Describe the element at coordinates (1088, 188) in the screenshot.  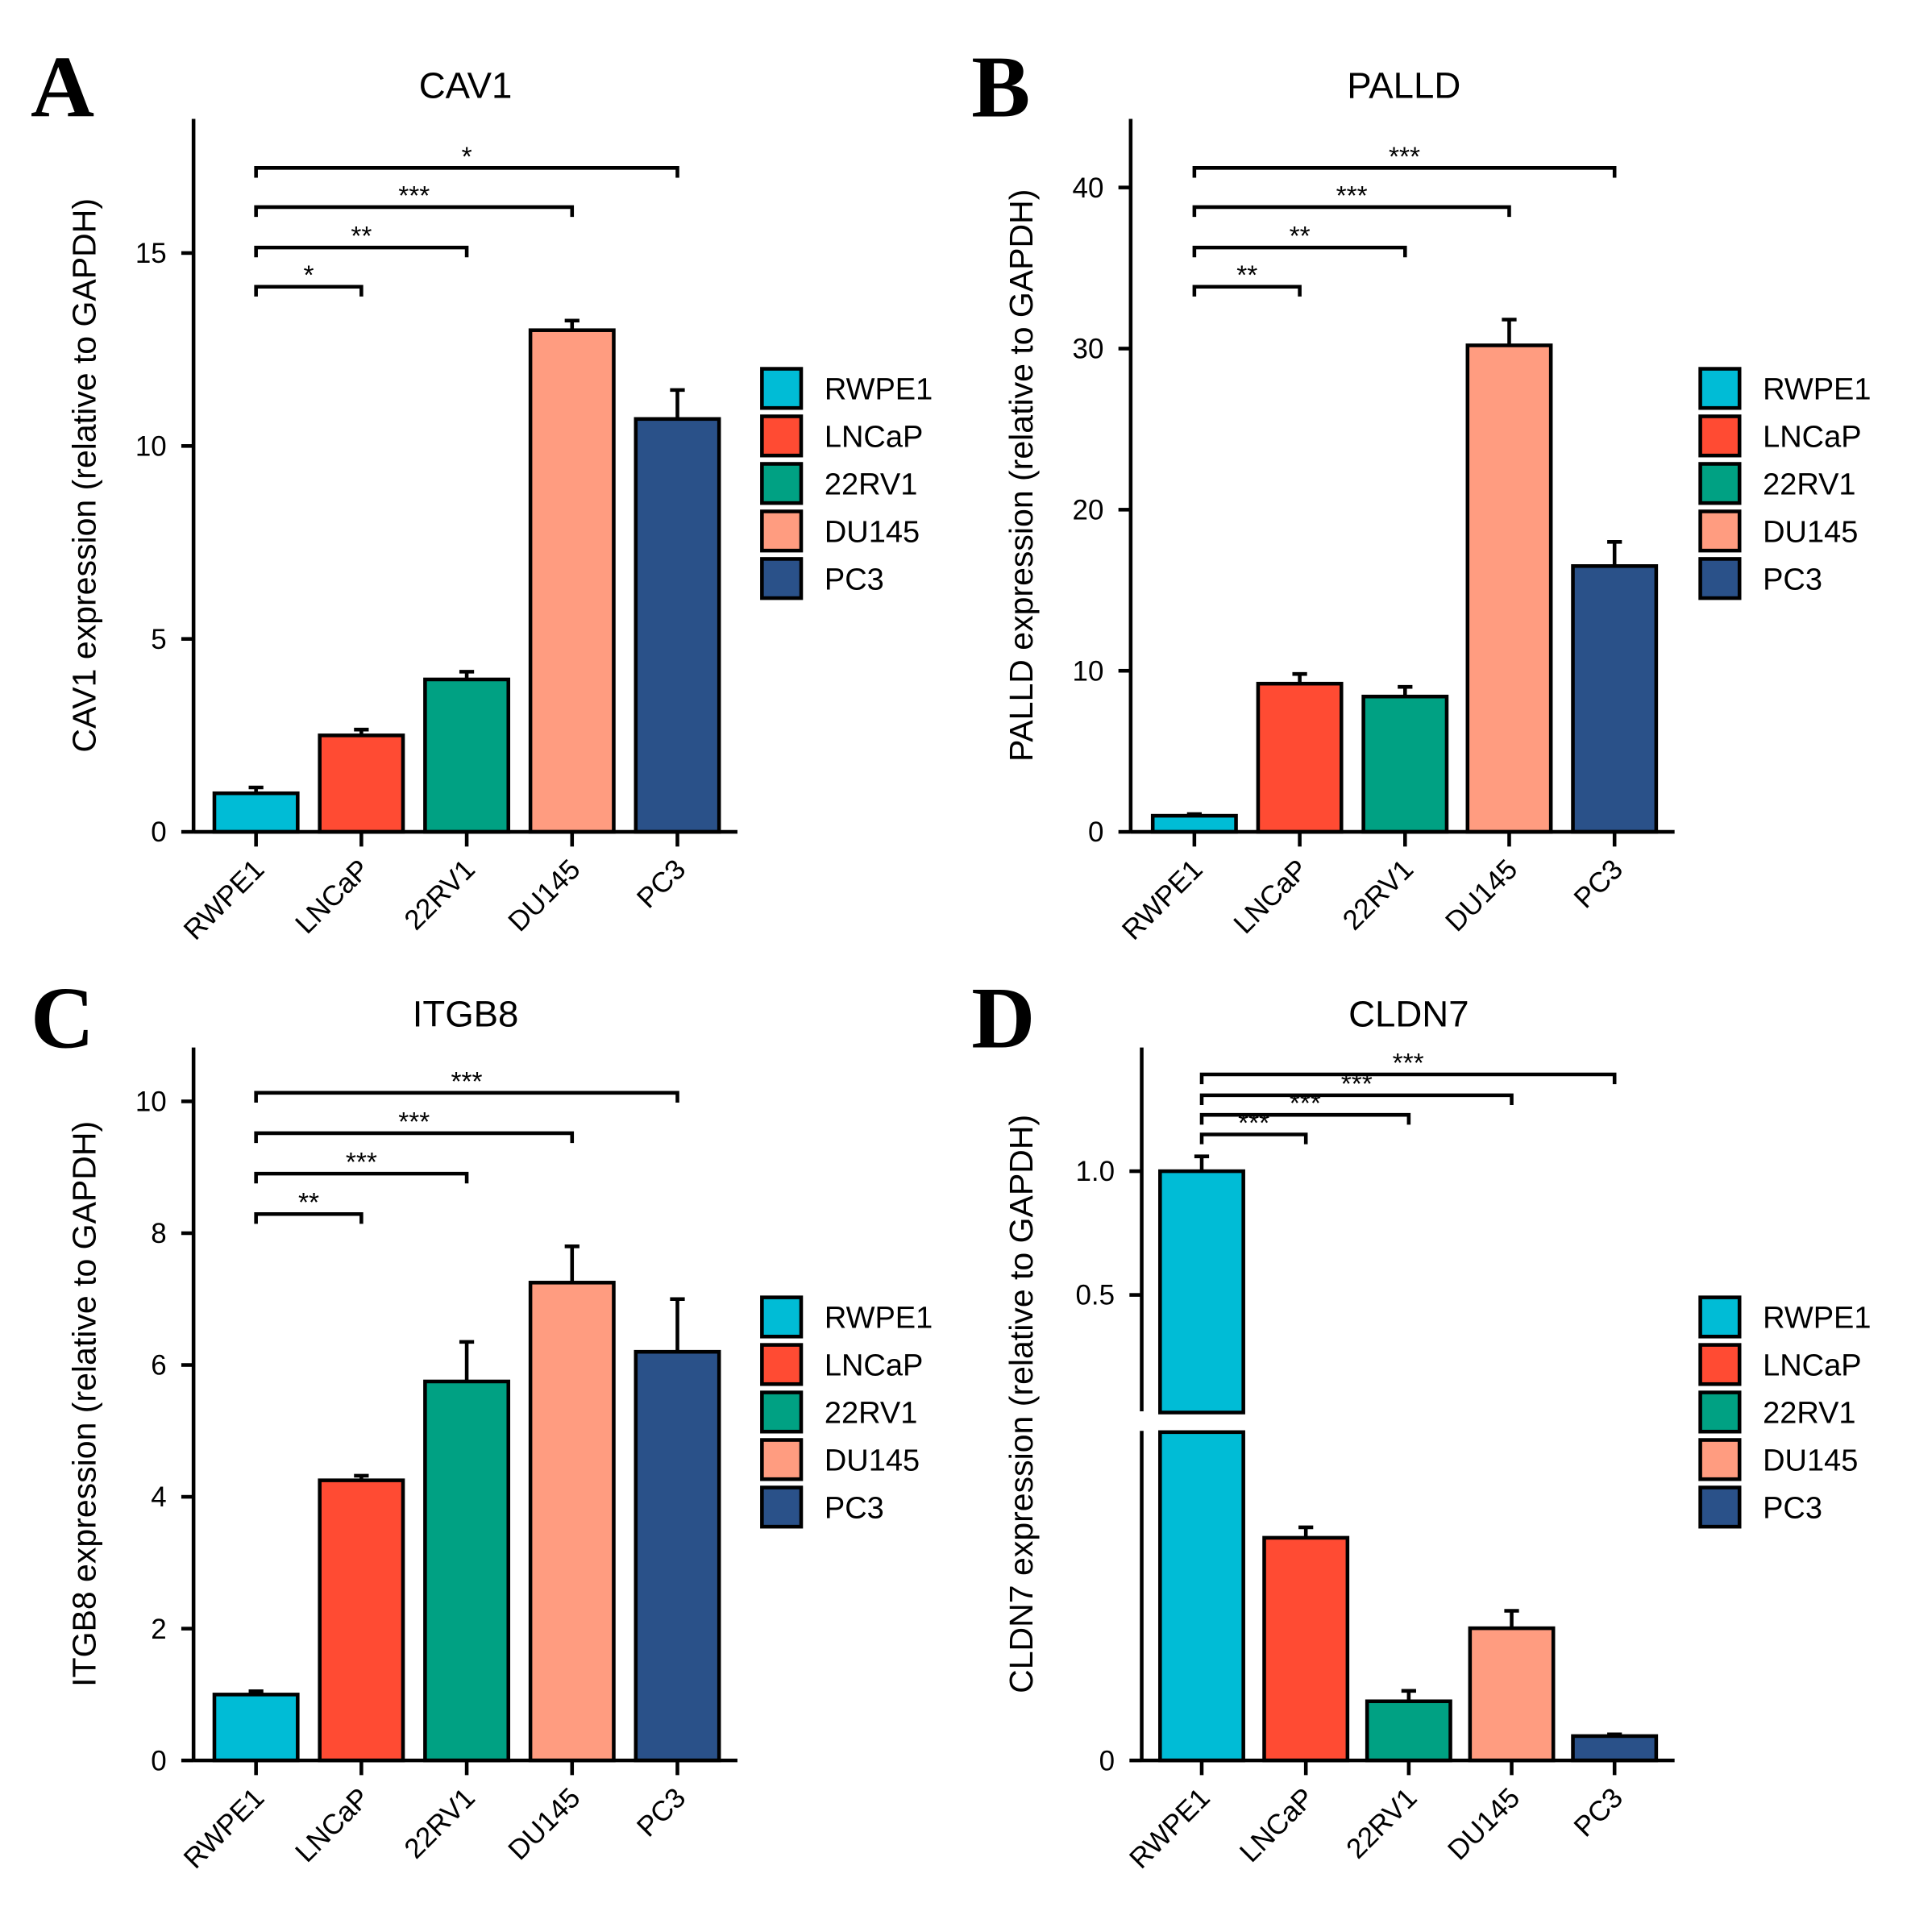
I see `y-tick-label: 40` at that location.